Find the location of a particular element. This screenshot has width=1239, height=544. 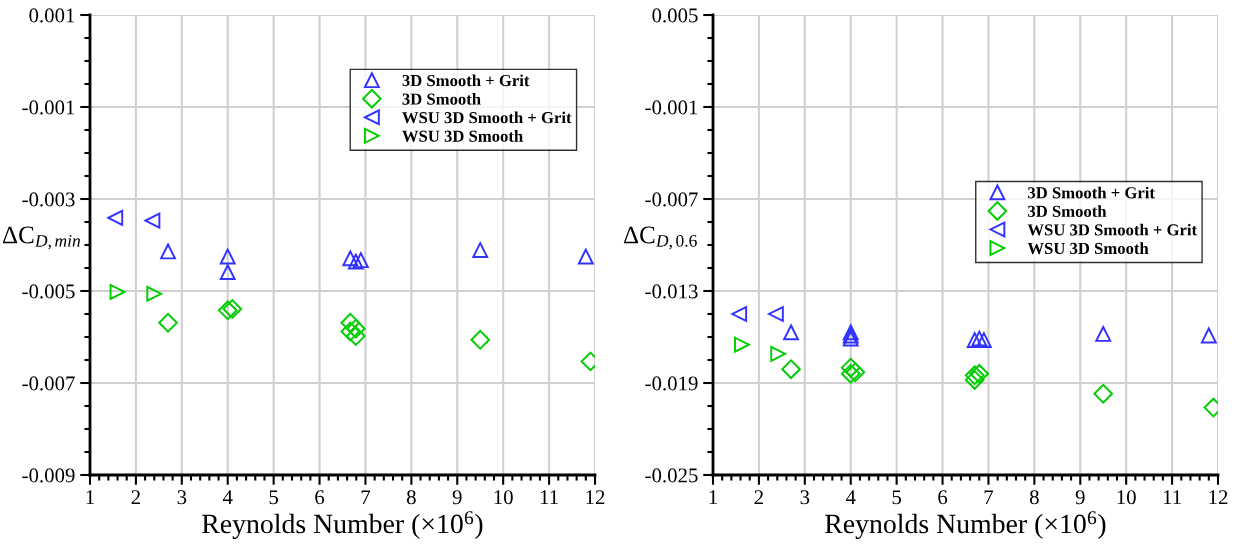

y-tick-label: 0.001 is located at coordinates (52, 15).